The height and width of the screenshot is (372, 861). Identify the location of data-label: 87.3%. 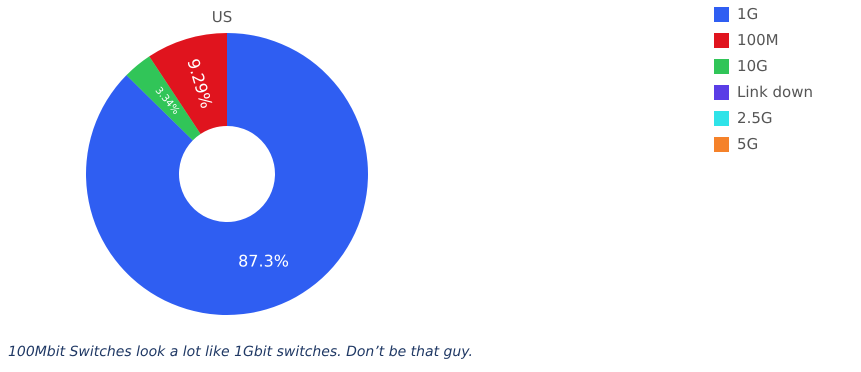
(263, 261).